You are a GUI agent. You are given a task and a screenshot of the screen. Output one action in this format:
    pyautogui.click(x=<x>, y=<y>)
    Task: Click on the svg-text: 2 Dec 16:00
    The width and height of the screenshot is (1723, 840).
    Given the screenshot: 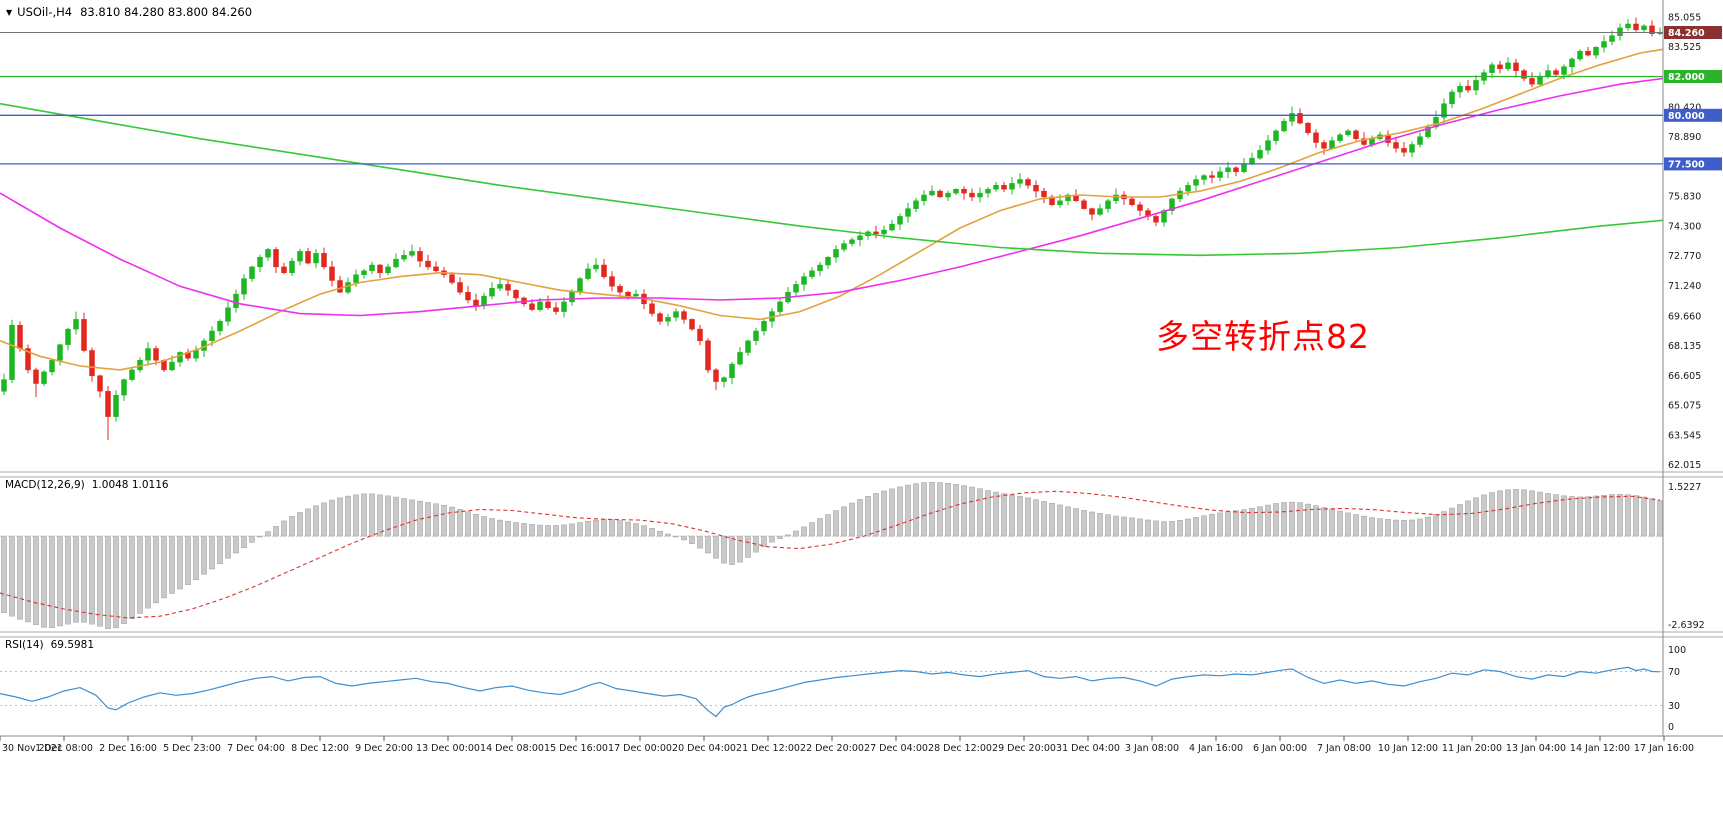 What is the action you would take?
    pyautogui.click(x=128, y=748)
    